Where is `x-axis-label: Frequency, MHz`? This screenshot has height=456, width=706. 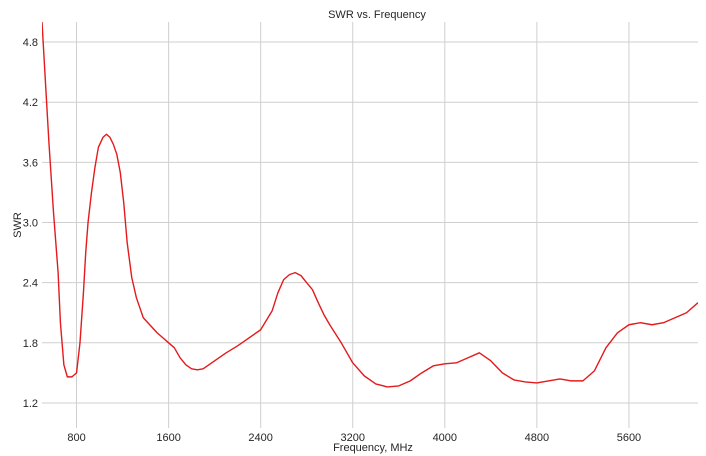
x-axis-label: Frequency, MHz is located at coordinates (373, 448).